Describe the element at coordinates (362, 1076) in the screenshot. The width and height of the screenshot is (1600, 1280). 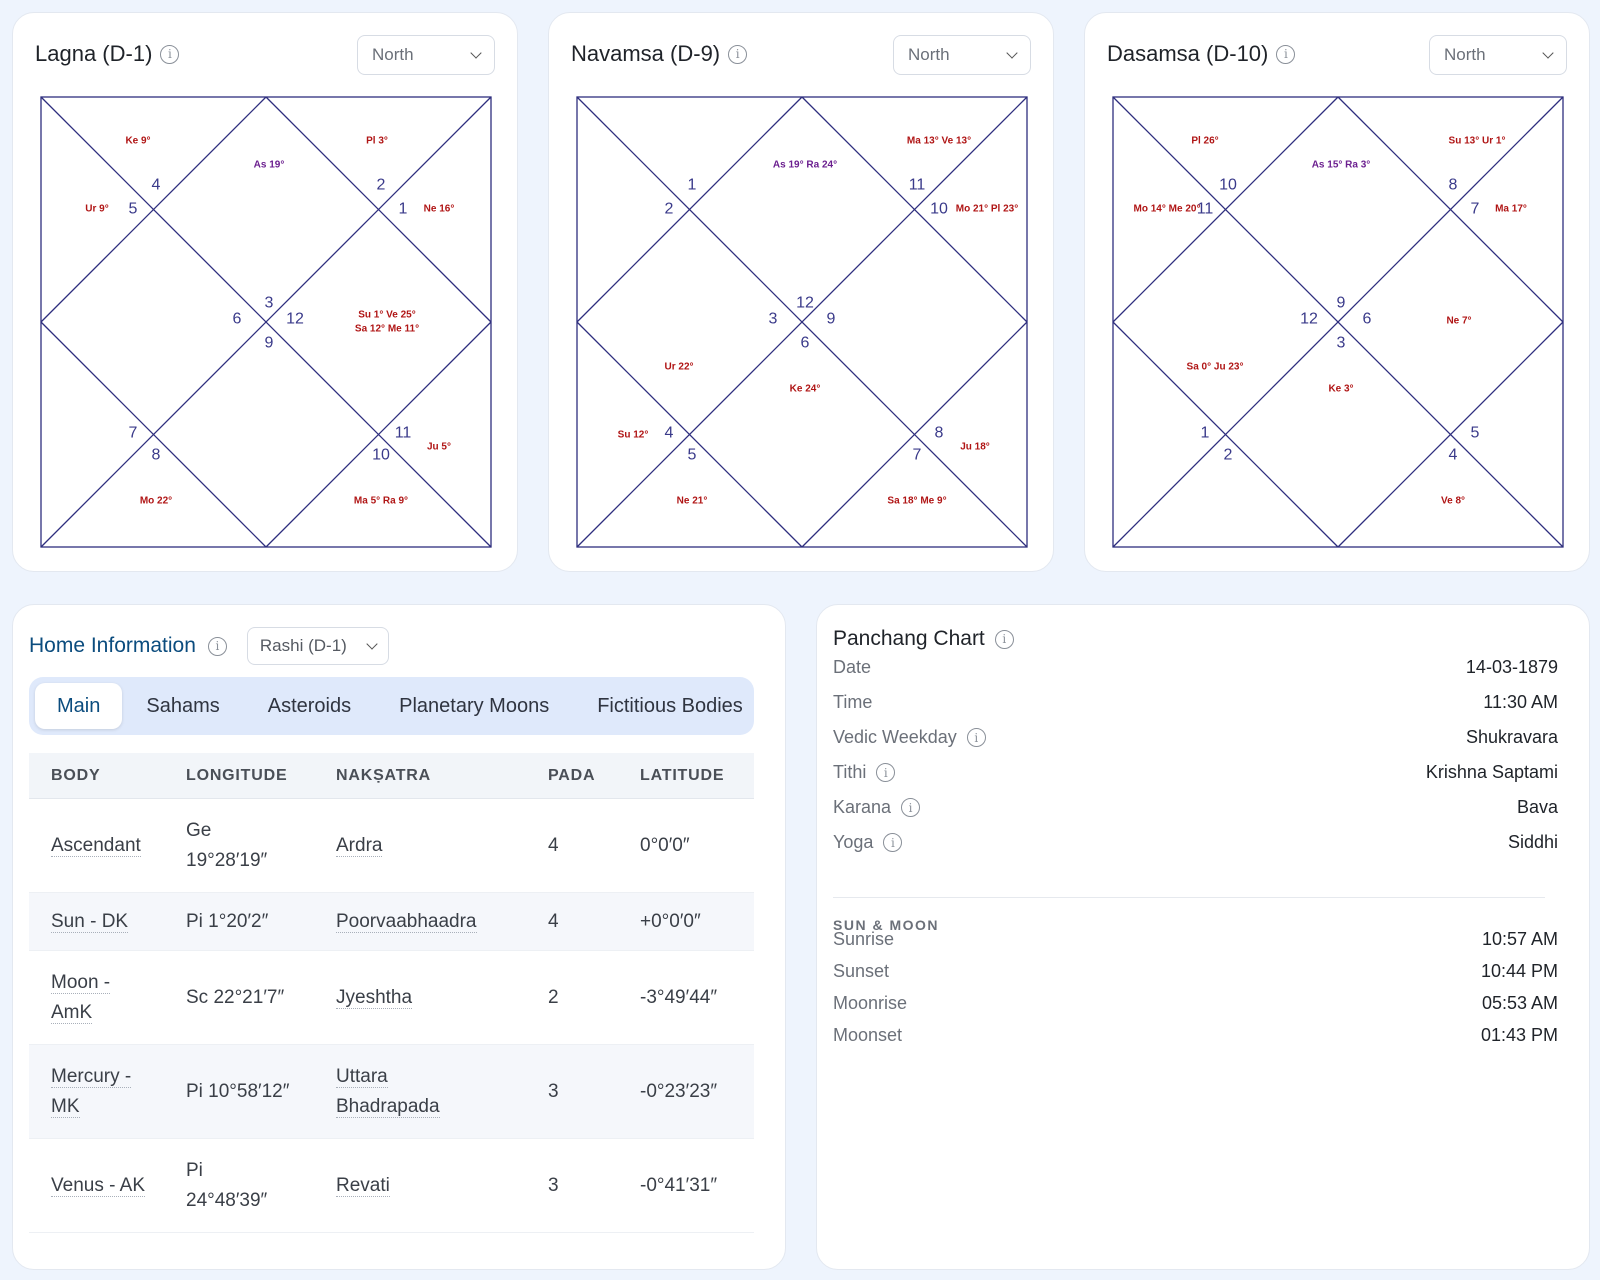
I see `cell-text: Uttara` at that location.